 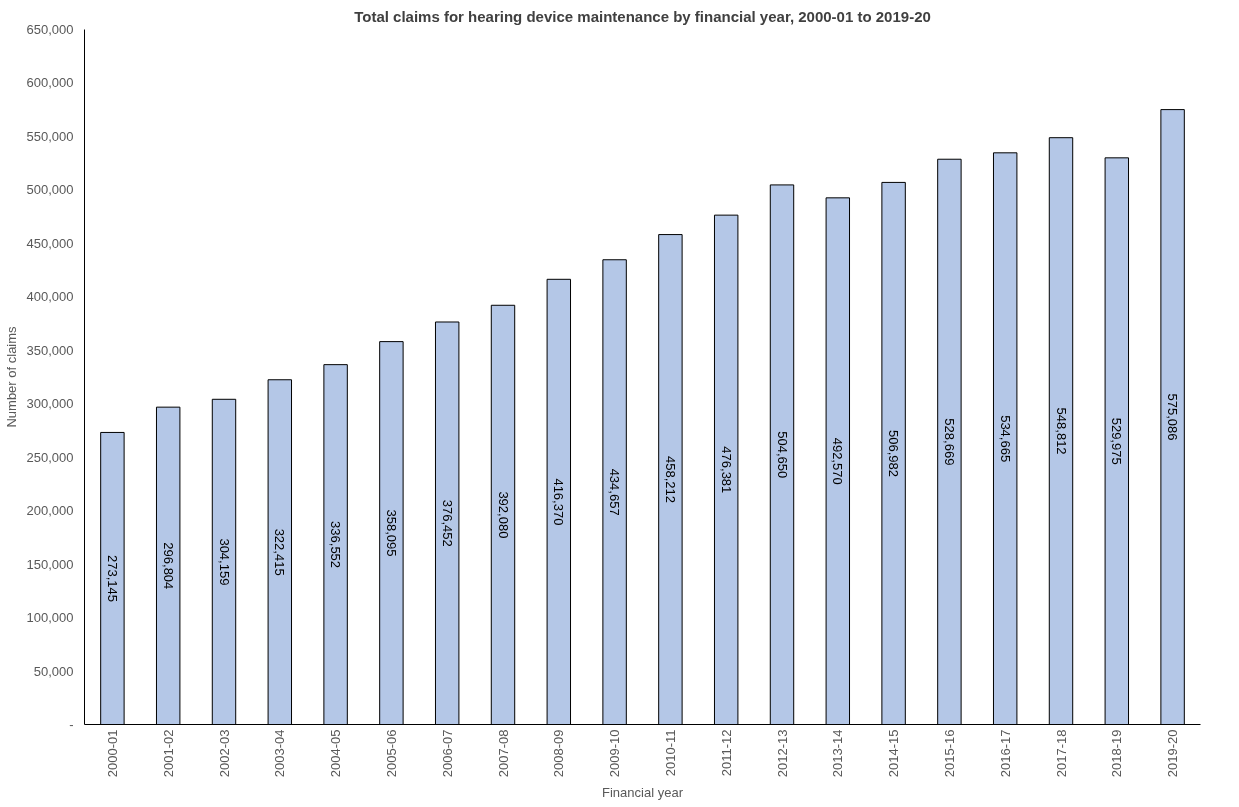 I want to click on data-label: 548,812, so click(x=1061, y=431).